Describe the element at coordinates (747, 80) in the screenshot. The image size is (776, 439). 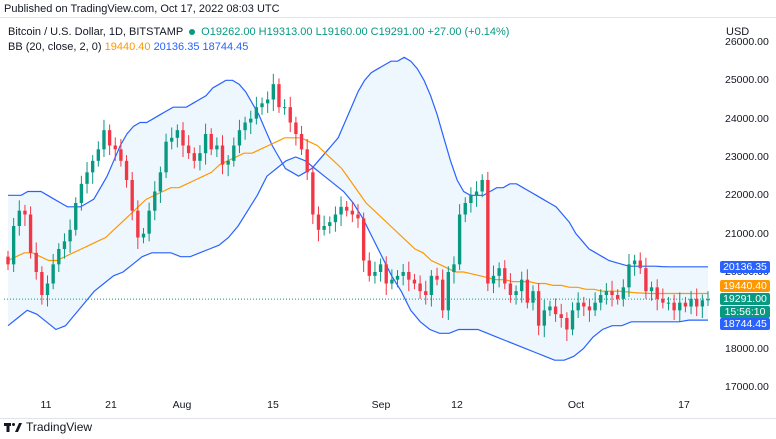
I see `y-tick-label: 25000.00` at that location.